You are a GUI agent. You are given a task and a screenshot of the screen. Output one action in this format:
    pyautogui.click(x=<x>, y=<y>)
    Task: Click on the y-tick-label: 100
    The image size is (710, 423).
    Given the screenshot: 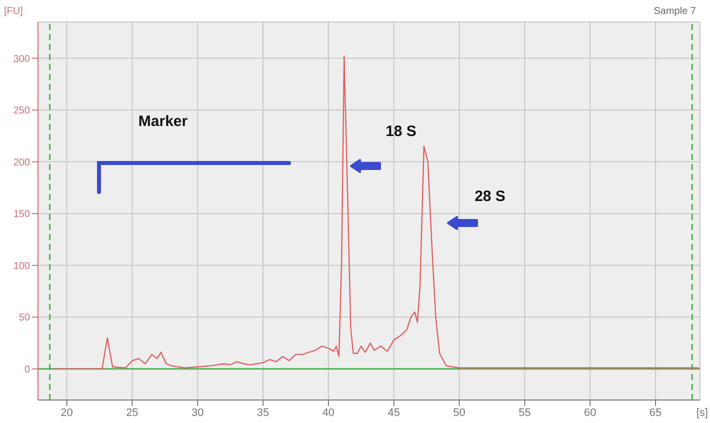 What is the action you would take?
    pyautogui.click(x=21, y=266)
    